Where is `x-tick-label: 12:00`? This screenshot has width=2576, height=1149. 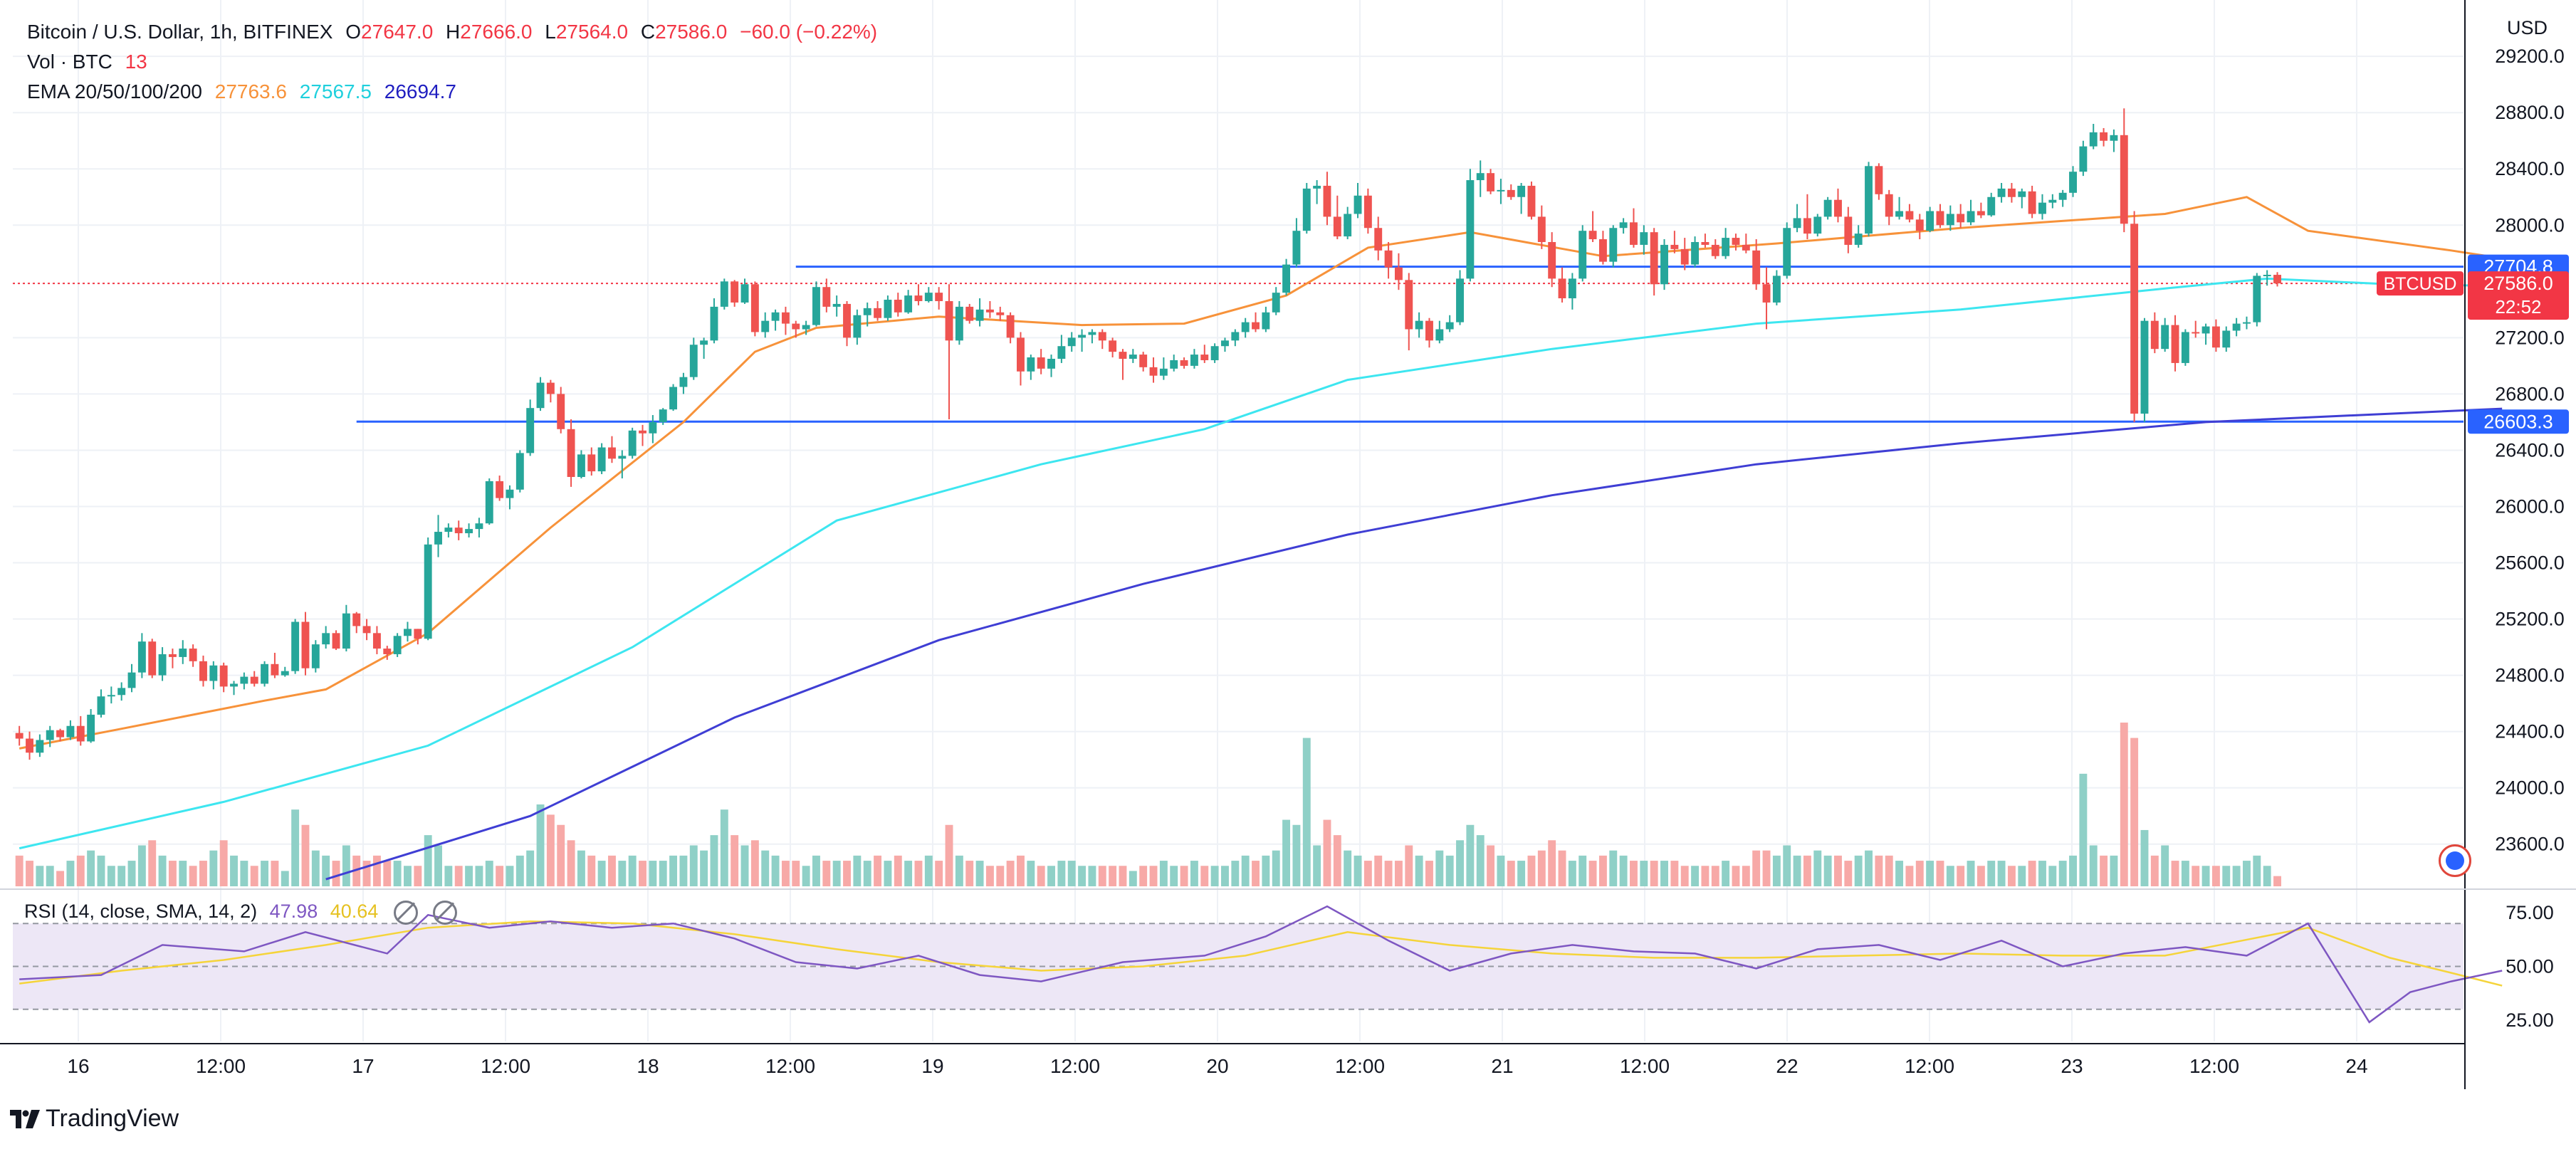 x-tick-label: 12:00 is located at coordinates (221, 1066).